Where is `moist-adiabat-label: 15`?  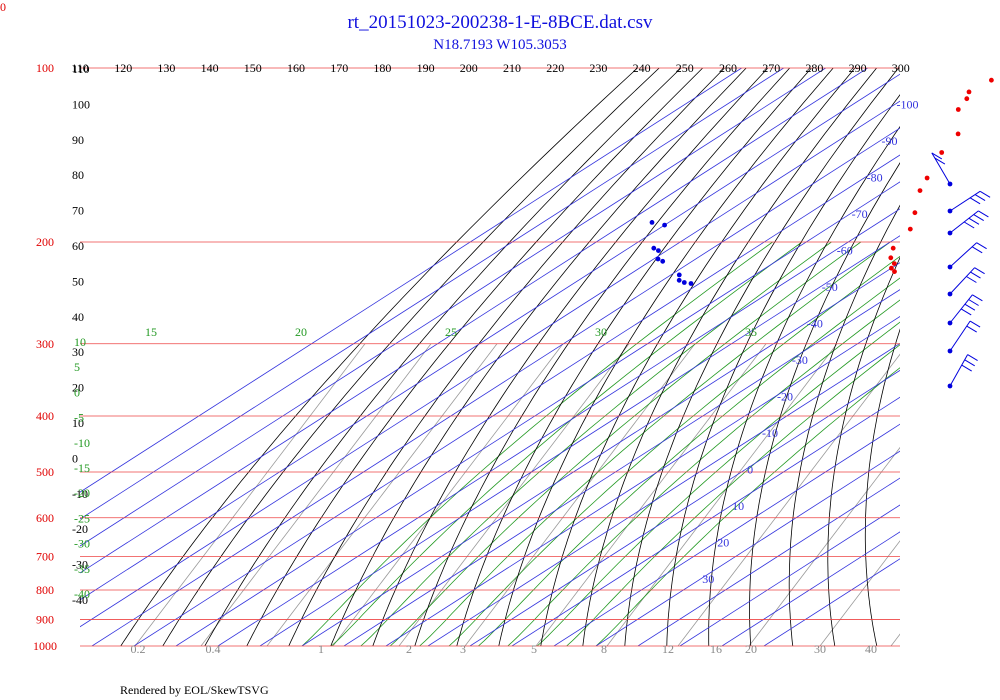
moist-adiabat-label: 15 is located at coordinates (151, 332).